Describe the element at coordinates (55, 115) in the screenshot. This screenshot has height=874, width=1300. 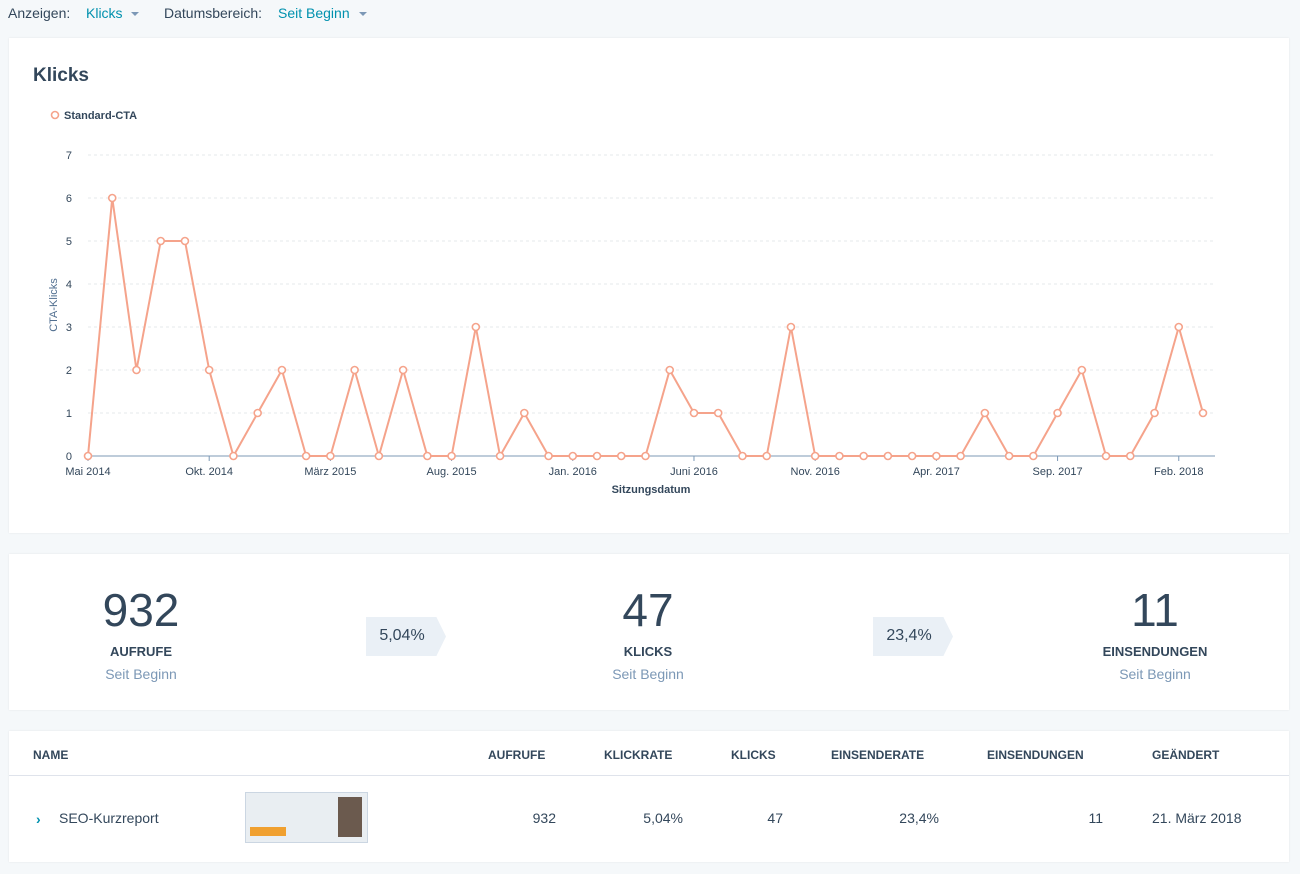
I see `legend-marker` at that location.